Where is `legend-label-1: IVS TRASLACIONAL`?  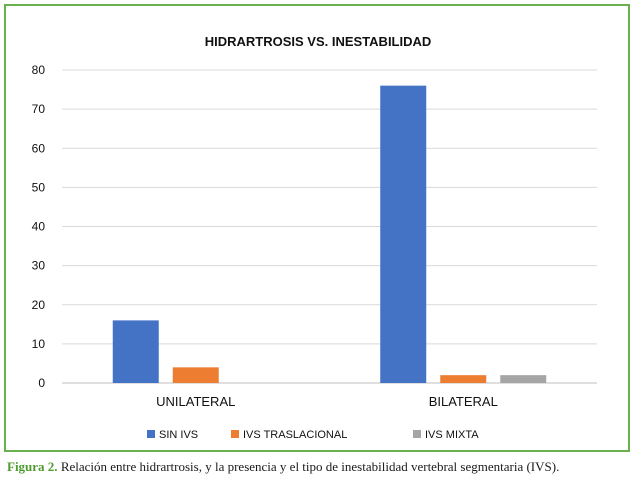 legend-label-1: IVS TRASLACIONAL is located at coordinates (295, 435).